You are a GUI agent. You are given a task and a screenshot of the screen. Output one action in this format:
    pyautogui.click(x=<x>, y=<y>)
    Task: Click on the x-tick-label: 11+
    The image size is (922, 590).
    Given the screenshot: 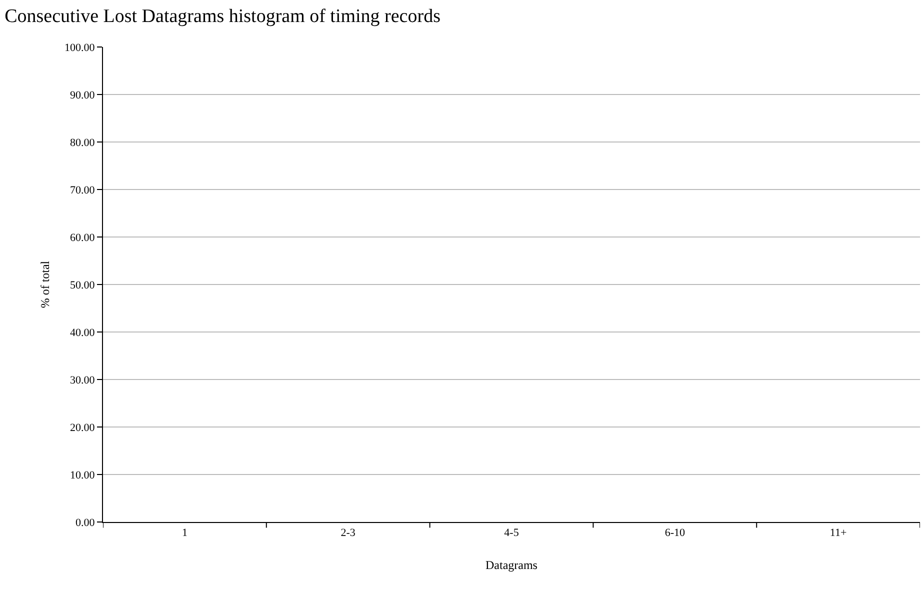 What is the action you would take?
    pyautogui.click(x=838, y=533)
    